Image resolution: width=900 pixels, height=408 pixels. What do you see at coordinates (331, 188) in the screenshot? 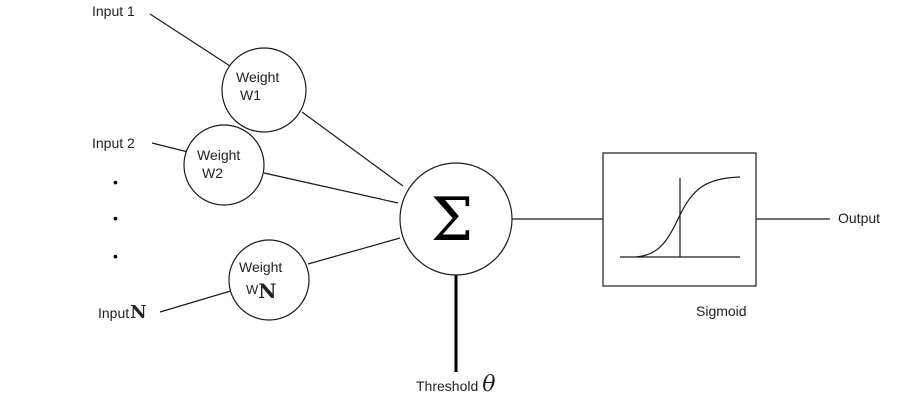
I see `edge-weight2-sum` at bounding box center [331, 188].